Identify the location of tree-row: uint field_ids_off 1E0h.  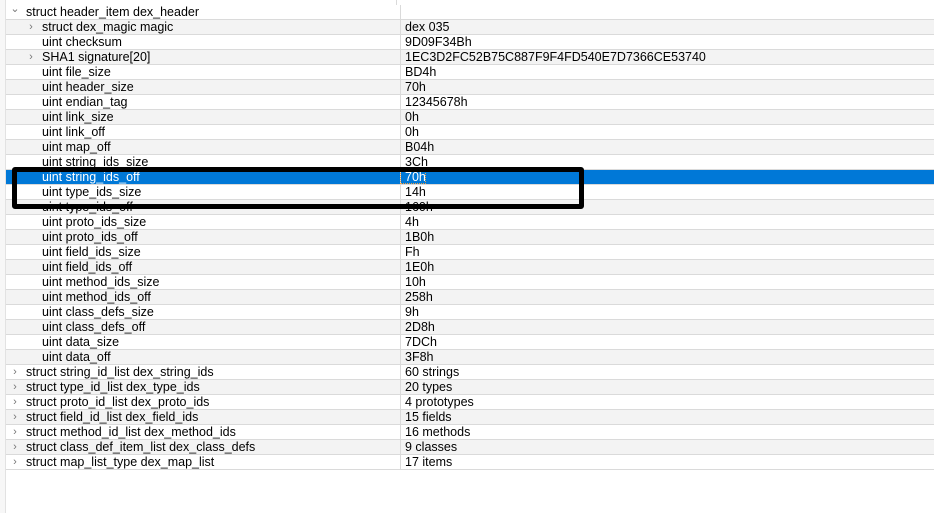
(470, 267).